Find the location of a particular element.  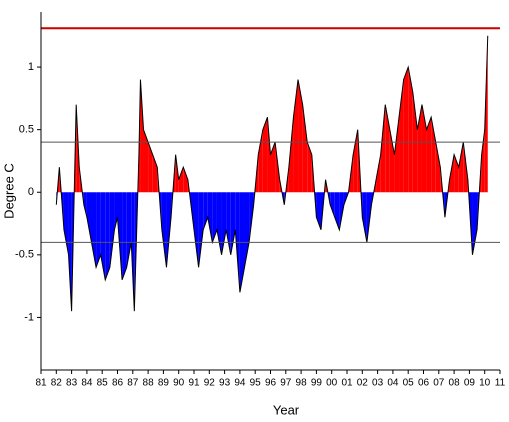

x-tick-label: 83 is located at coordinates (72, 383).